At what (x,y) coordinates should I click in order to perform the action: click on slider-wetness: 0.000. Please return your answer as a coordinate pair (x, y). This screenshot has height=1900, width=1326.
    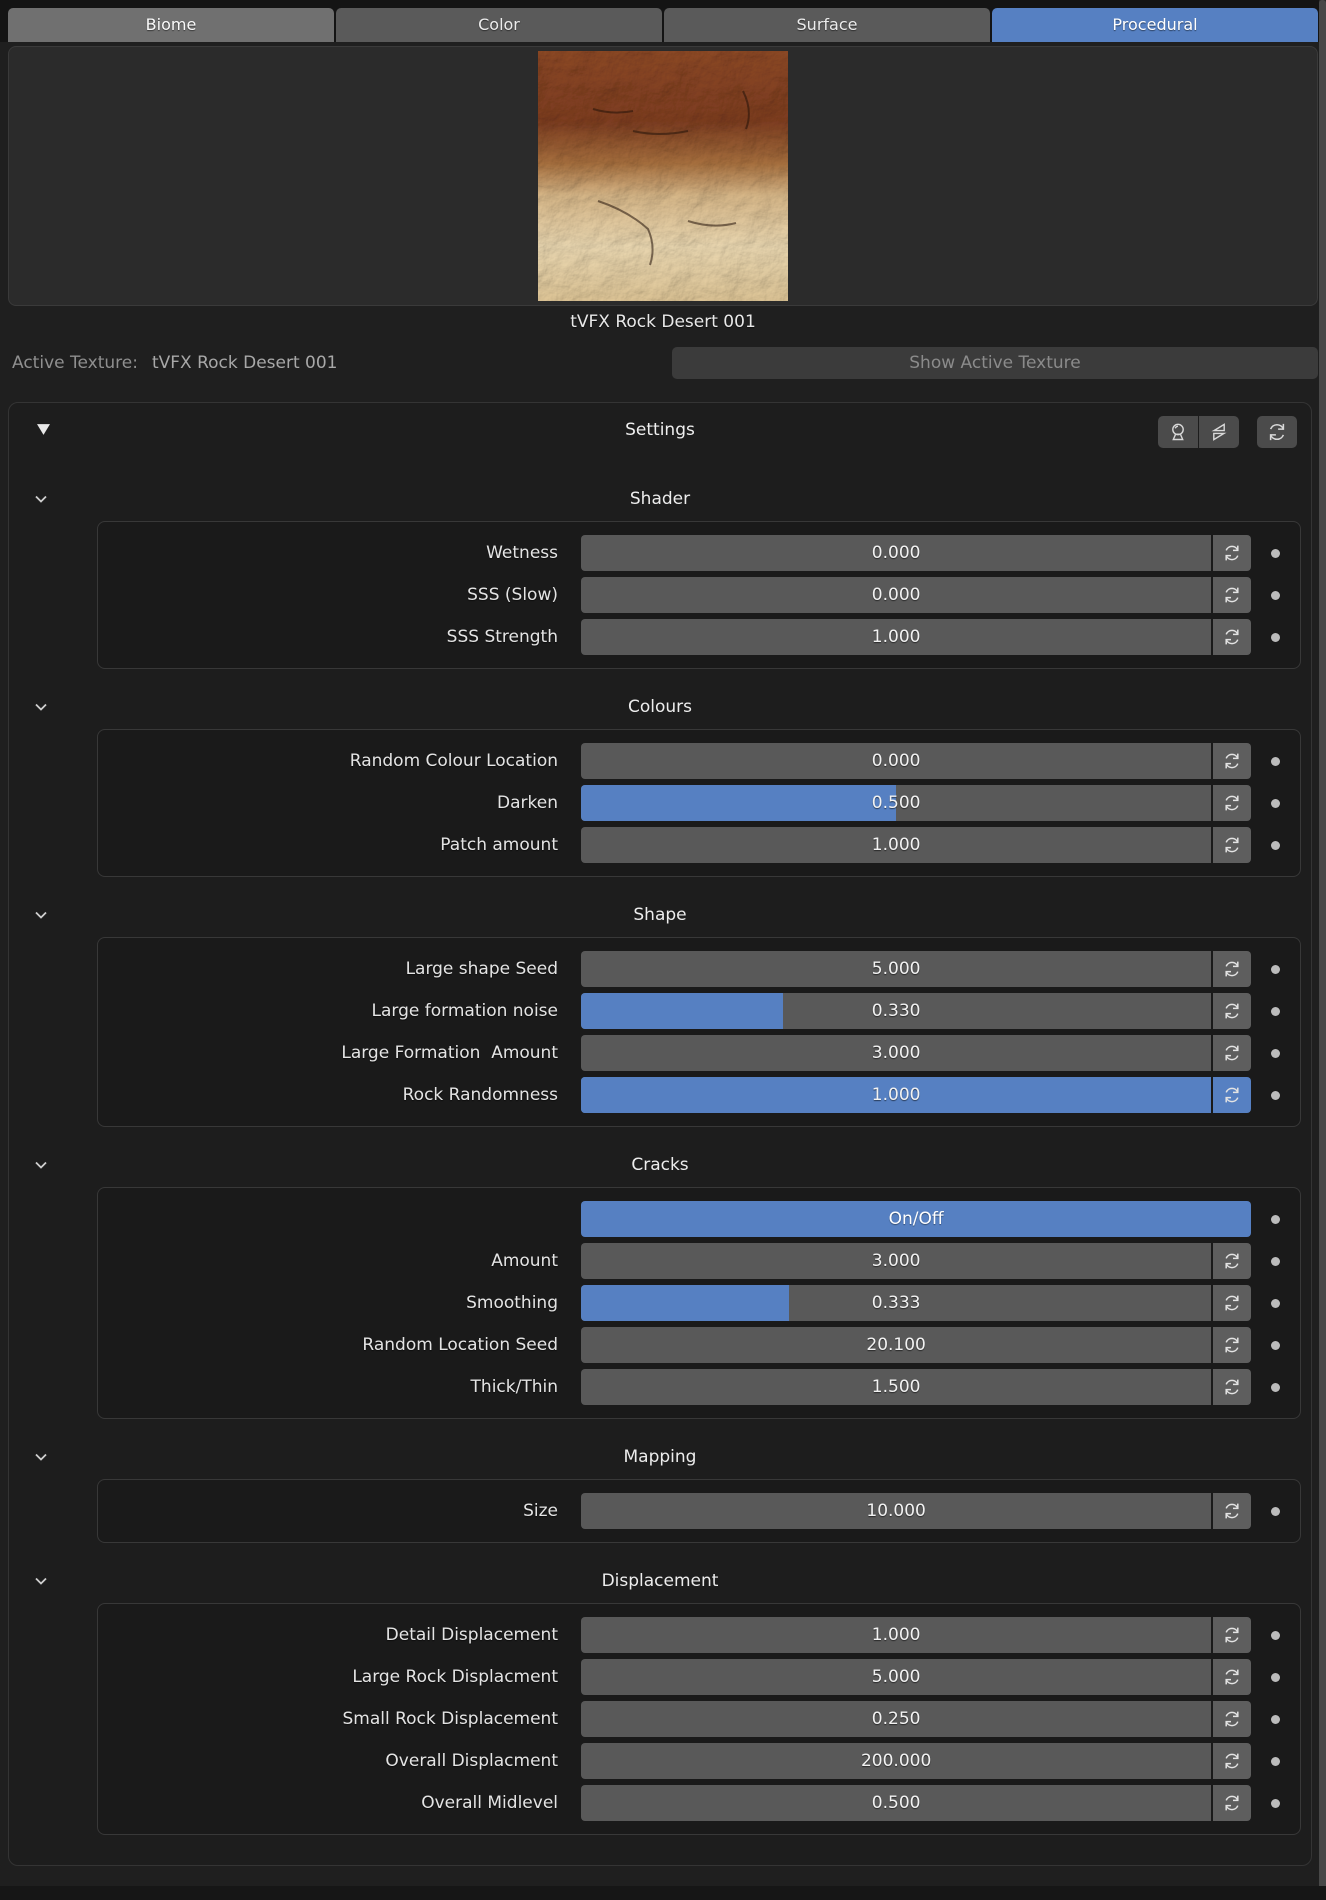
    Looking at the image, I should click on (896, 553).